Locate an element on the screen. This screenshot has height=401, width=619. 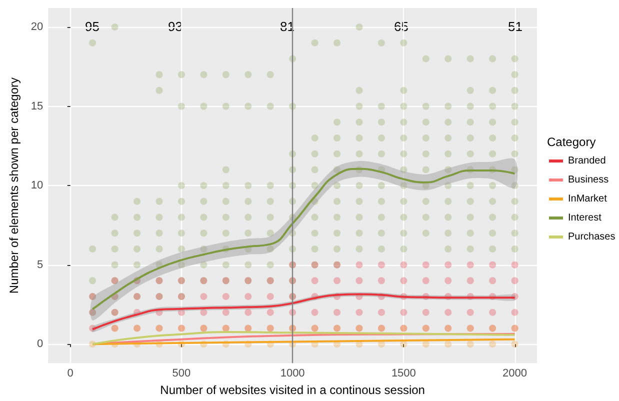
y-tick-label: 15 is located at coordinates (37, 106).